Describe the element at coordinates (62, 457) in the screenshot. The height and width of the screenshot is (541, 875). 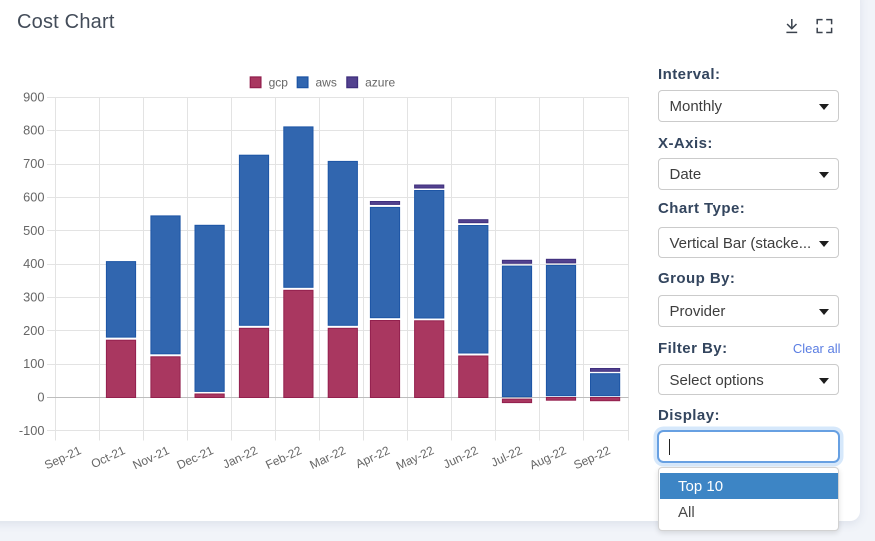
I see `svg-text: Sep-21` at that location.